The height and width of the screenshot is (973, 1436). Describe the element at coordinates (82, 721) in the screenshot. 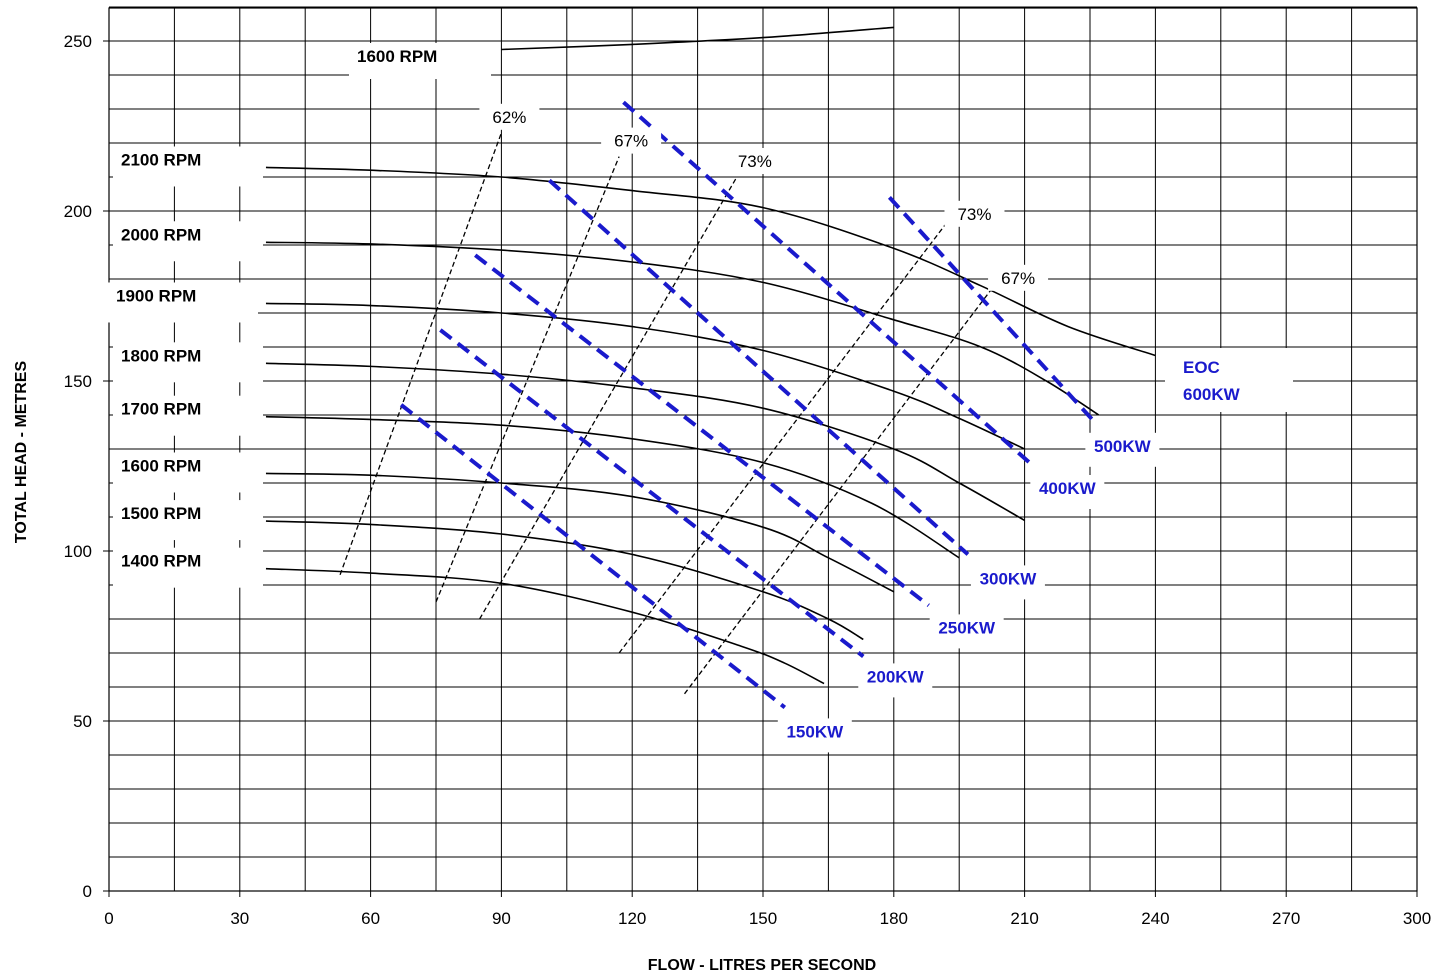

I see `y-tick-label: 50` at that location.